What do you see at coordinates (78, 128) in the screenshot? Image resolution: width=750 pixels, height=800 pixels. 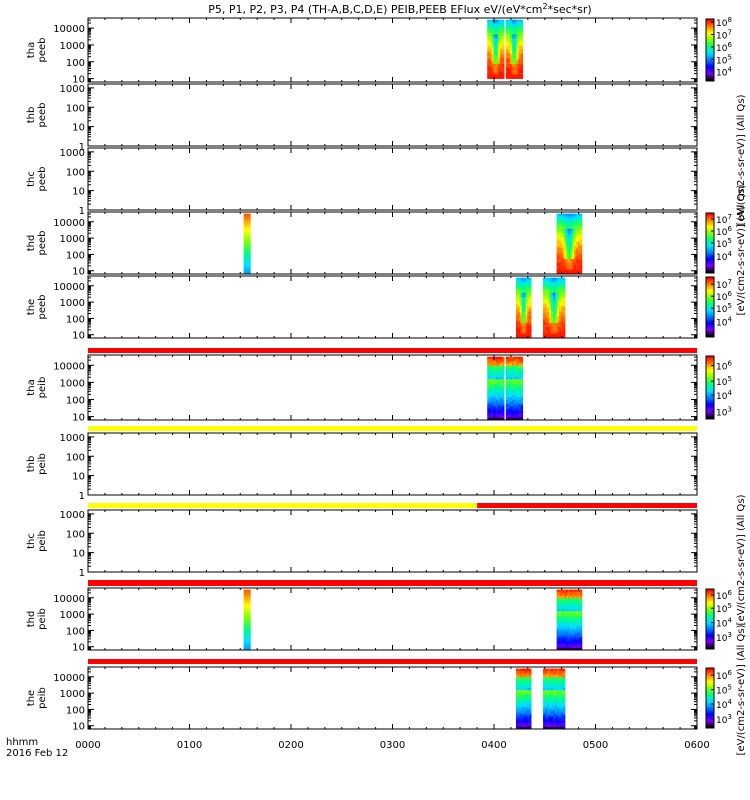 I see `y-tick-label: 10` at bounding box center [78, 128].